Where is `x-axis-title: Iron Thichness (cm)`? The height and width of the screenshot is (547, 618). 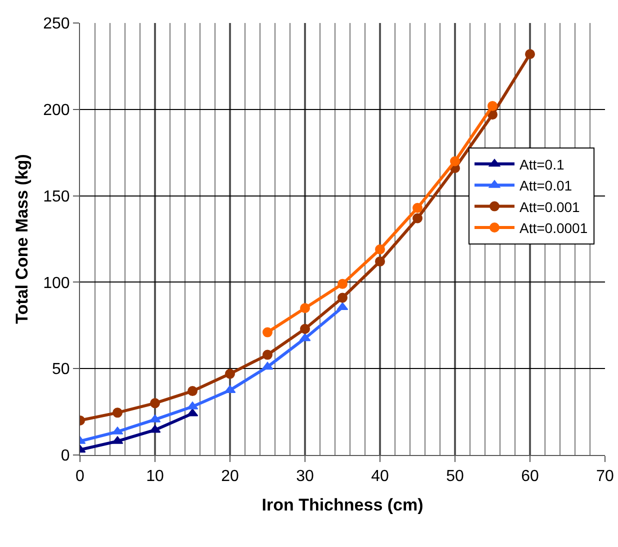 x-axis-title: Iron Thichness (cm) is located at coordinates (343, 505).